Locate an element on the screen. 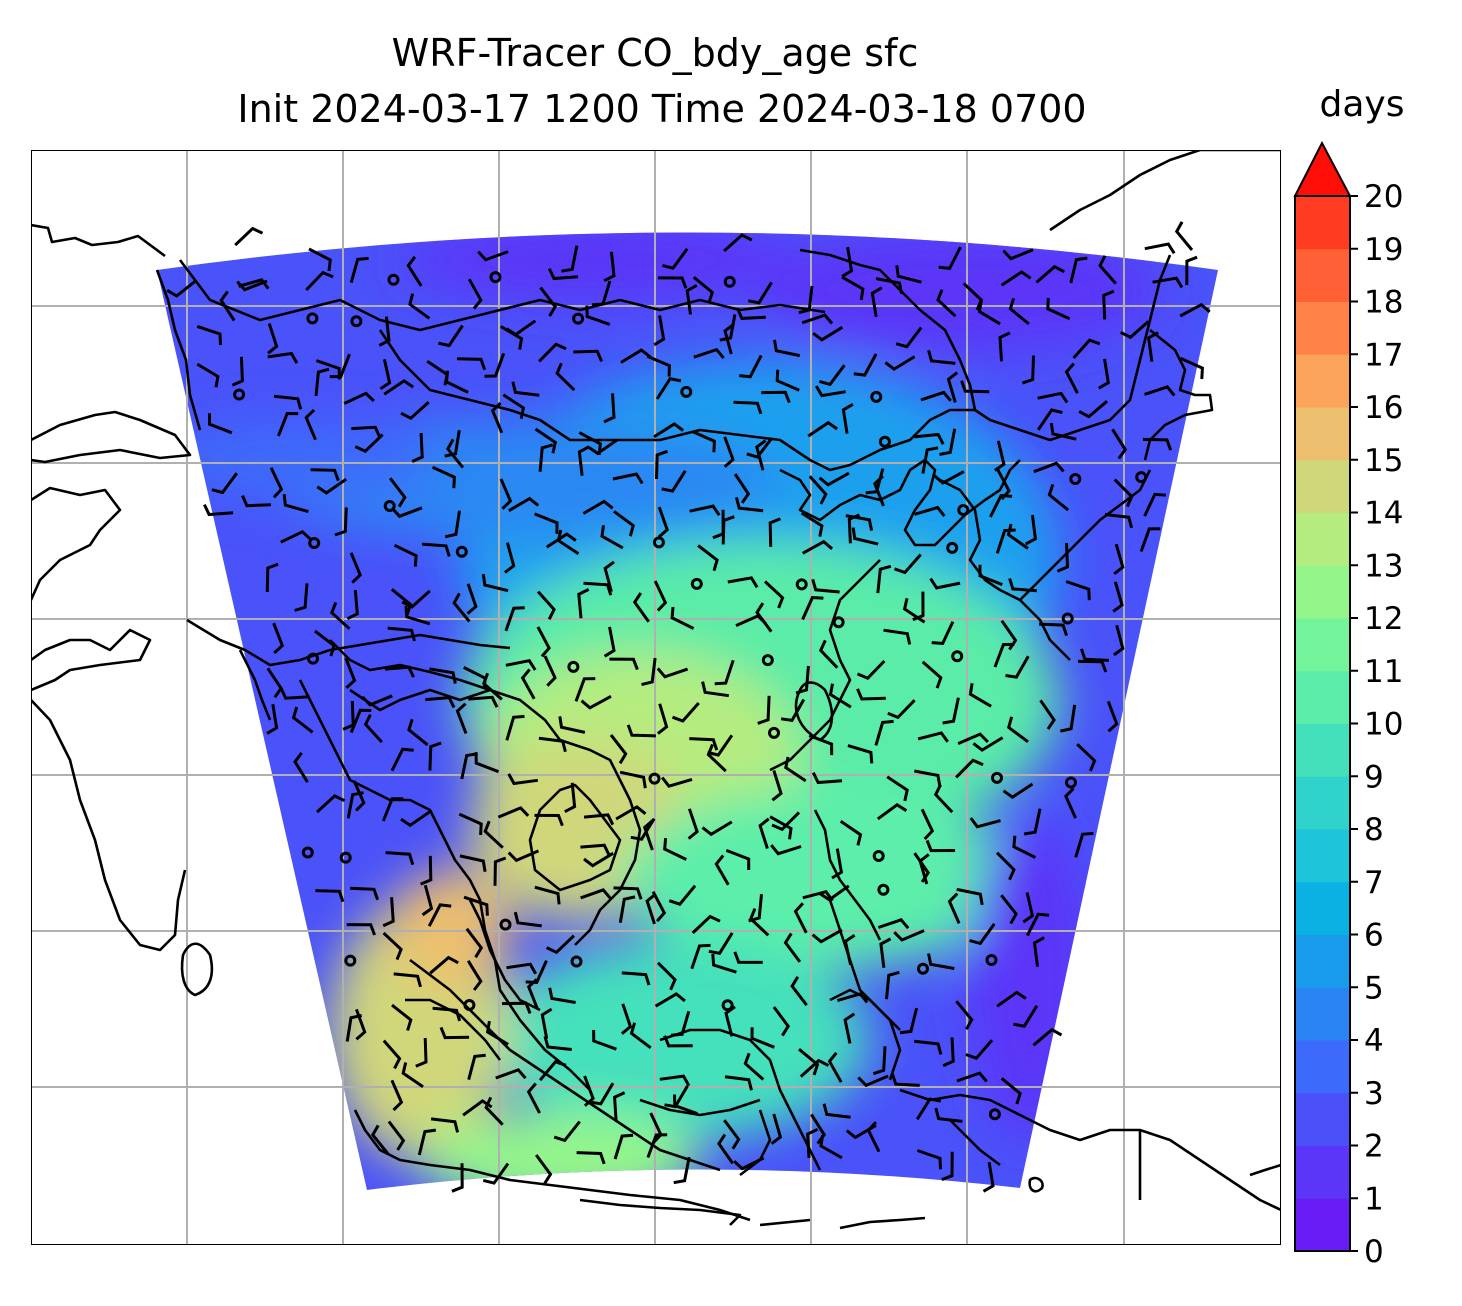 This screenshot has width=1462, height=1306. colorbar-label: days is located at coordinates (1362, 104).